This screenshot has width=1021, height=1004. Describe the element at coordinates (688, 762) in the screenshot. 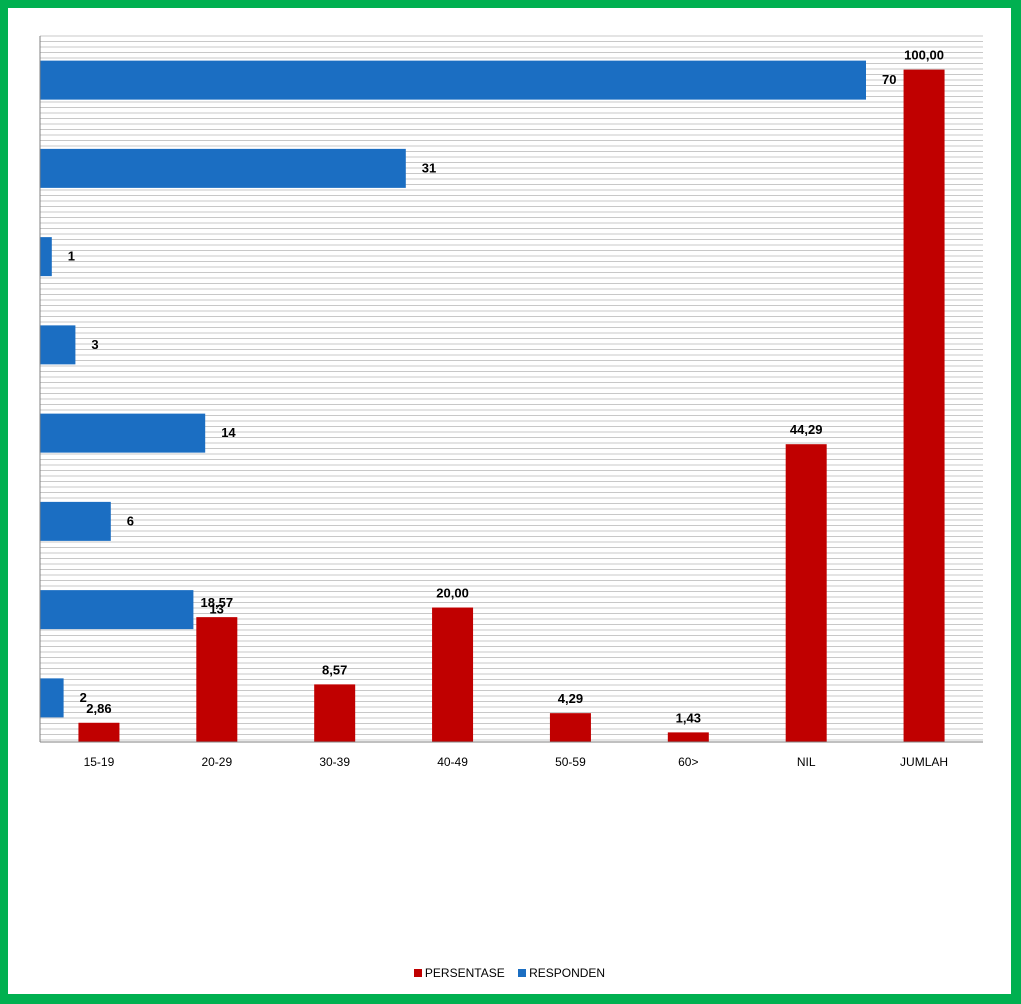

I see `x-tick-label: 60>` at that location.